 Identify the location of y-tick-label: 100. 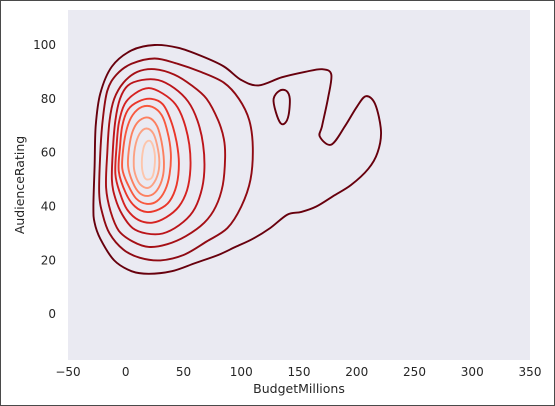
(44, 45).